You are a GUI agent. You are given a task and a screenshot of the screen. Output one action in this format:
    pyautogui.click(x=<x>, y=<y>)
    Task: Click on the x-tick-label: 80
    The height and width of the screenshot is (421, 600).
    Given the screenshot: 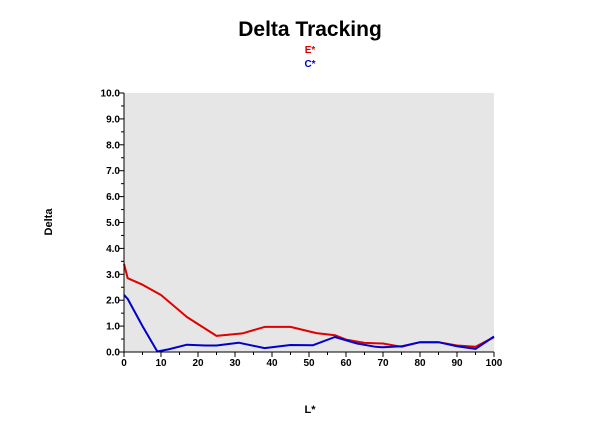 What is the action you would take?
    pyautogui.click(x=420, y=363)
    